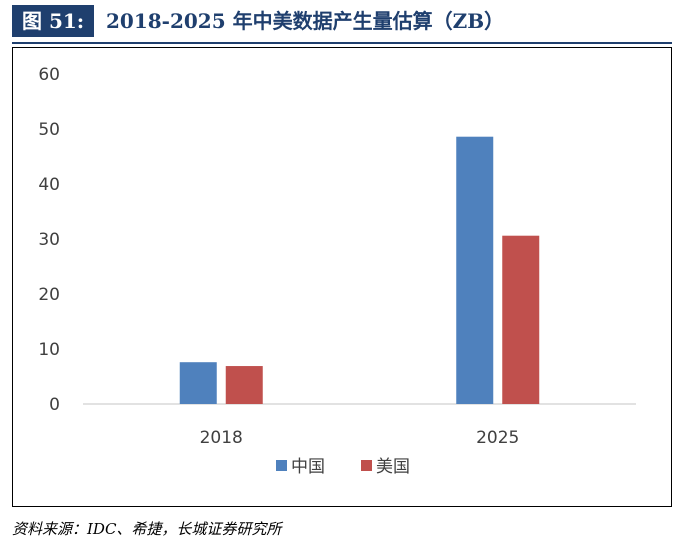  I want to click on y-tick-label: 50, so click(49, 130).